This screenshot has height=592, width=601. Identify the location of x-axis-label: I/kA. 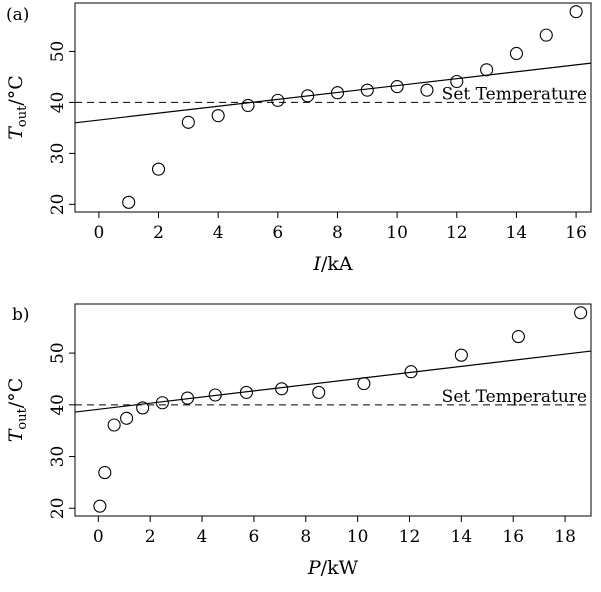
(332, 264).